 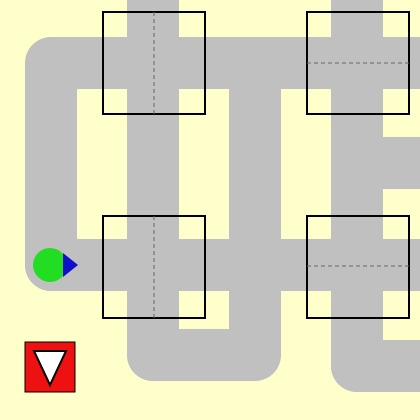 What do you see at coordinates (70, 265) in the screenshot?
I see `direction-arrow-icon` at bounding box center [70, 265].